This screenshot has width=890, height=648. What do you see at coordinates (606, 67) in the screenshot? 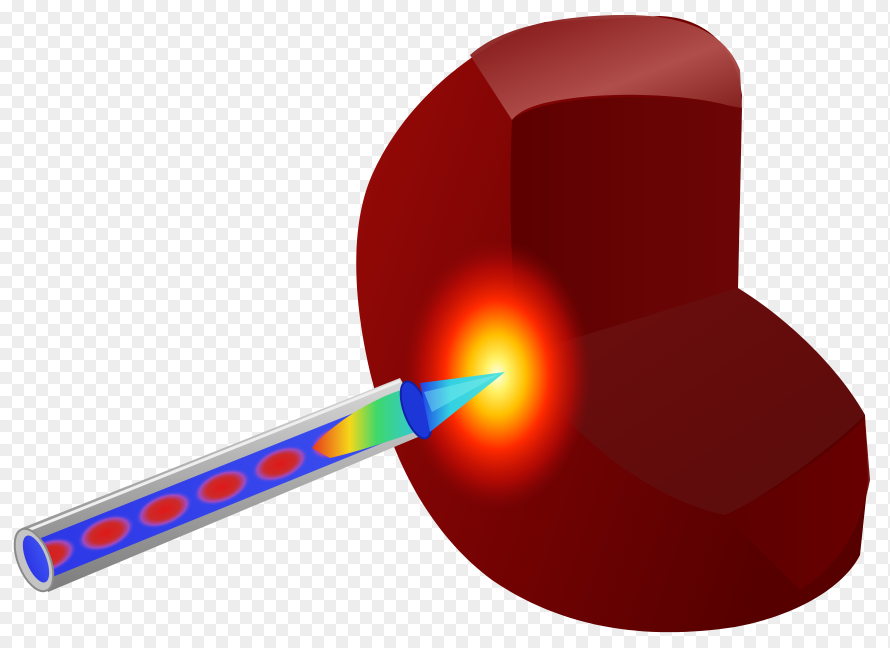
I see `domain-top-face` at bounding box center [606, 67].